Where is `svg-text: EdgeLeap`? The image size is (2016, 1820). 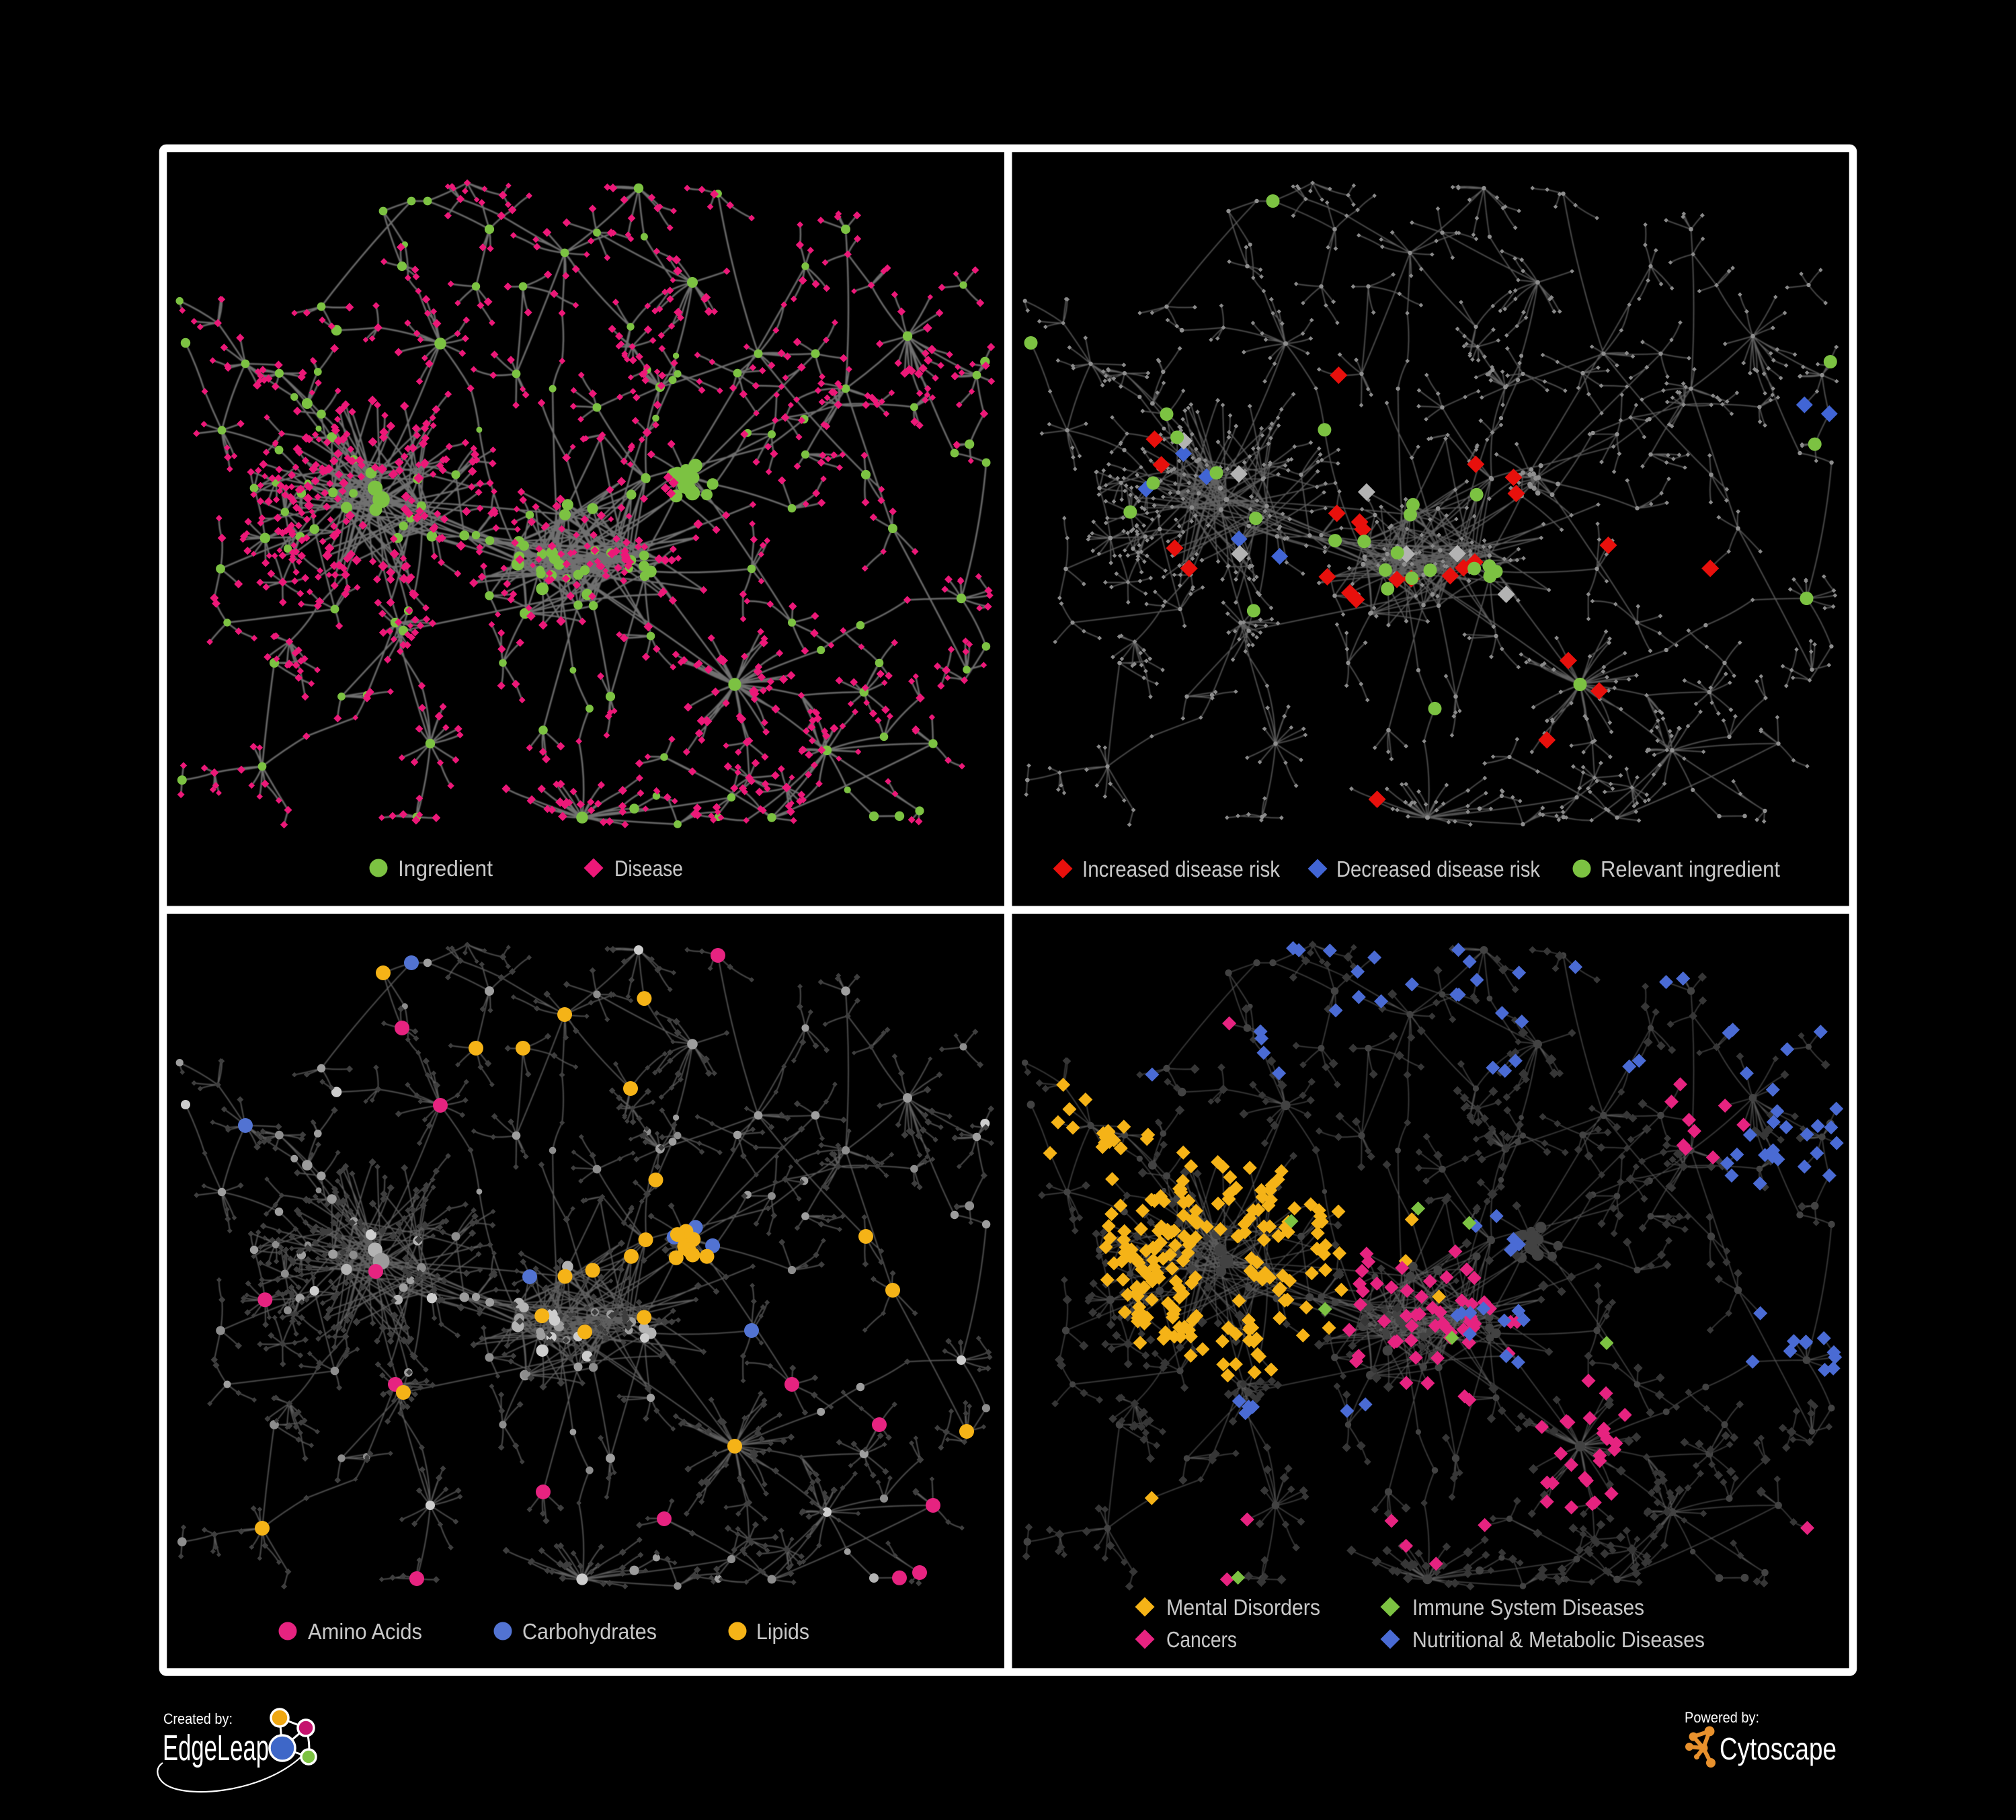 svg-text: EdgeLeap is located at coordinates (216, 1748).